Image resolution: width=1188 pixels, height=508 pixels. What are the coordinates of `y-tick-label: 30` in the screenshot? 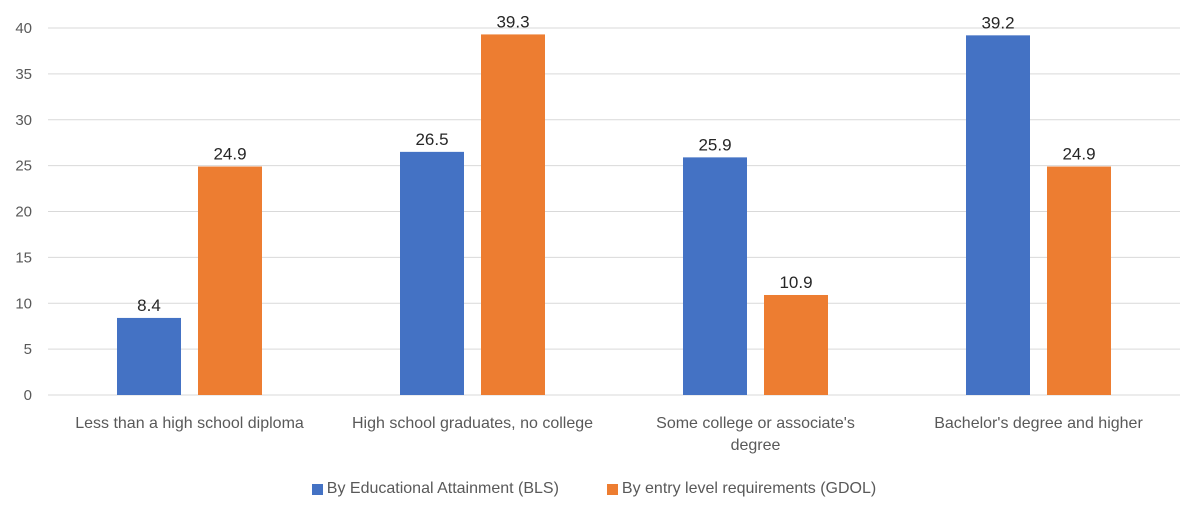 It's located at (23, 120).